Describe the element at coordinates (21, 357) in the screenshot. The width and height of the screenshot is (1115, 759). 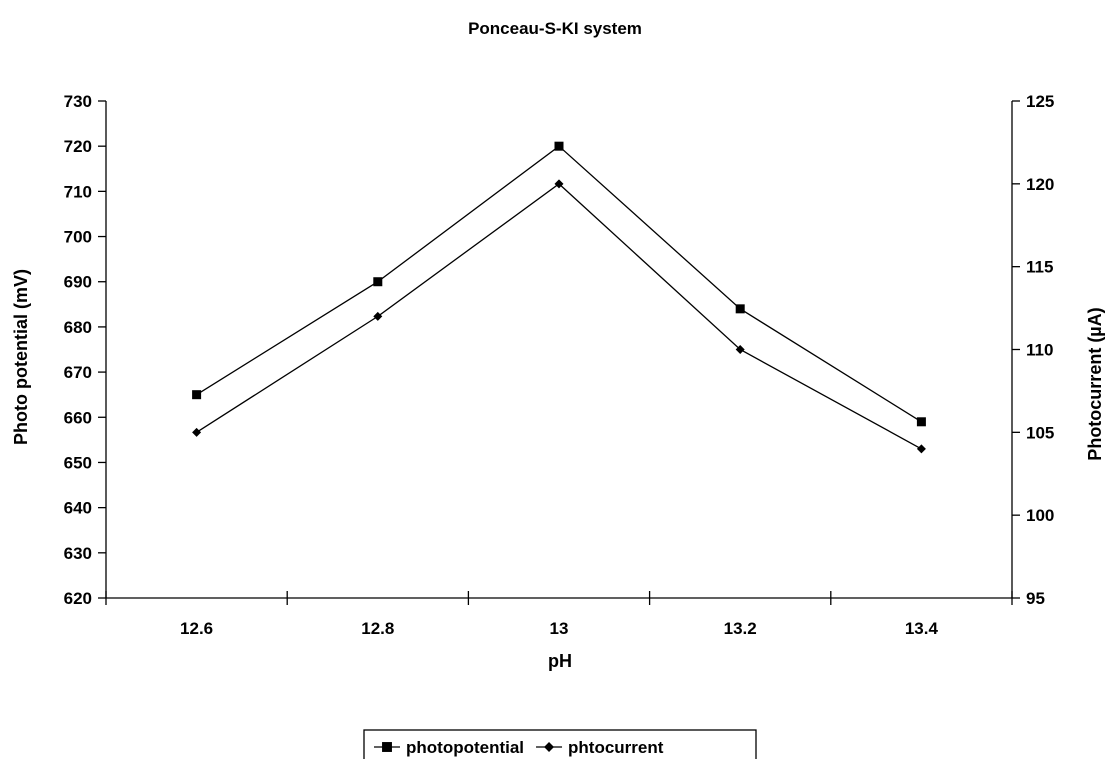
I see `y-axis-title: Photo potential (mV)` at that location.